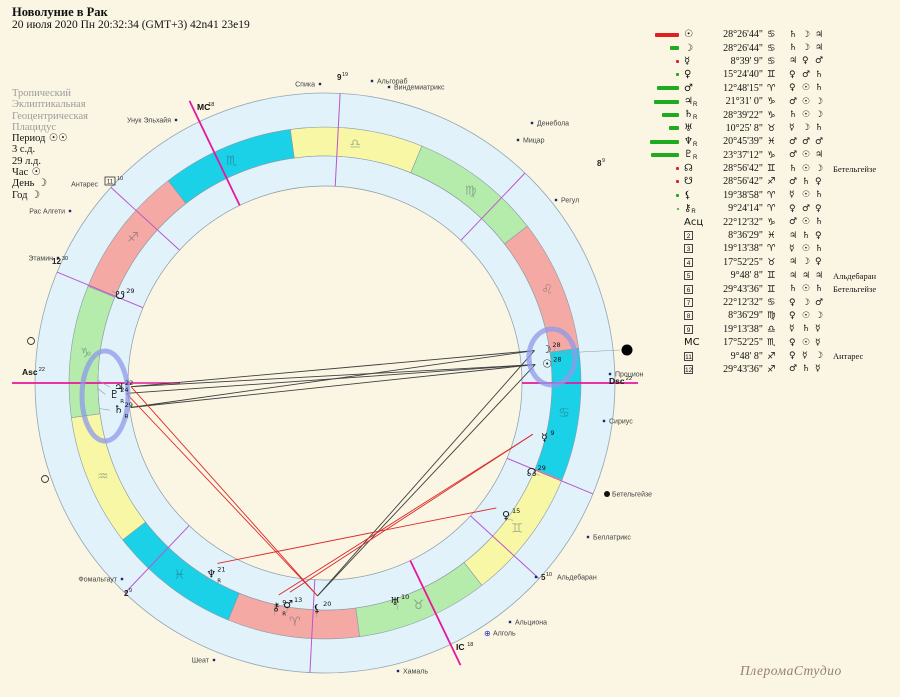 The width and height of the screenshot is (900, 697). What do you see at coordinates (279, 608) in the screenshot?
I see `wheel-planet: ⚷ 9 R` at bounding box center [279, 608].